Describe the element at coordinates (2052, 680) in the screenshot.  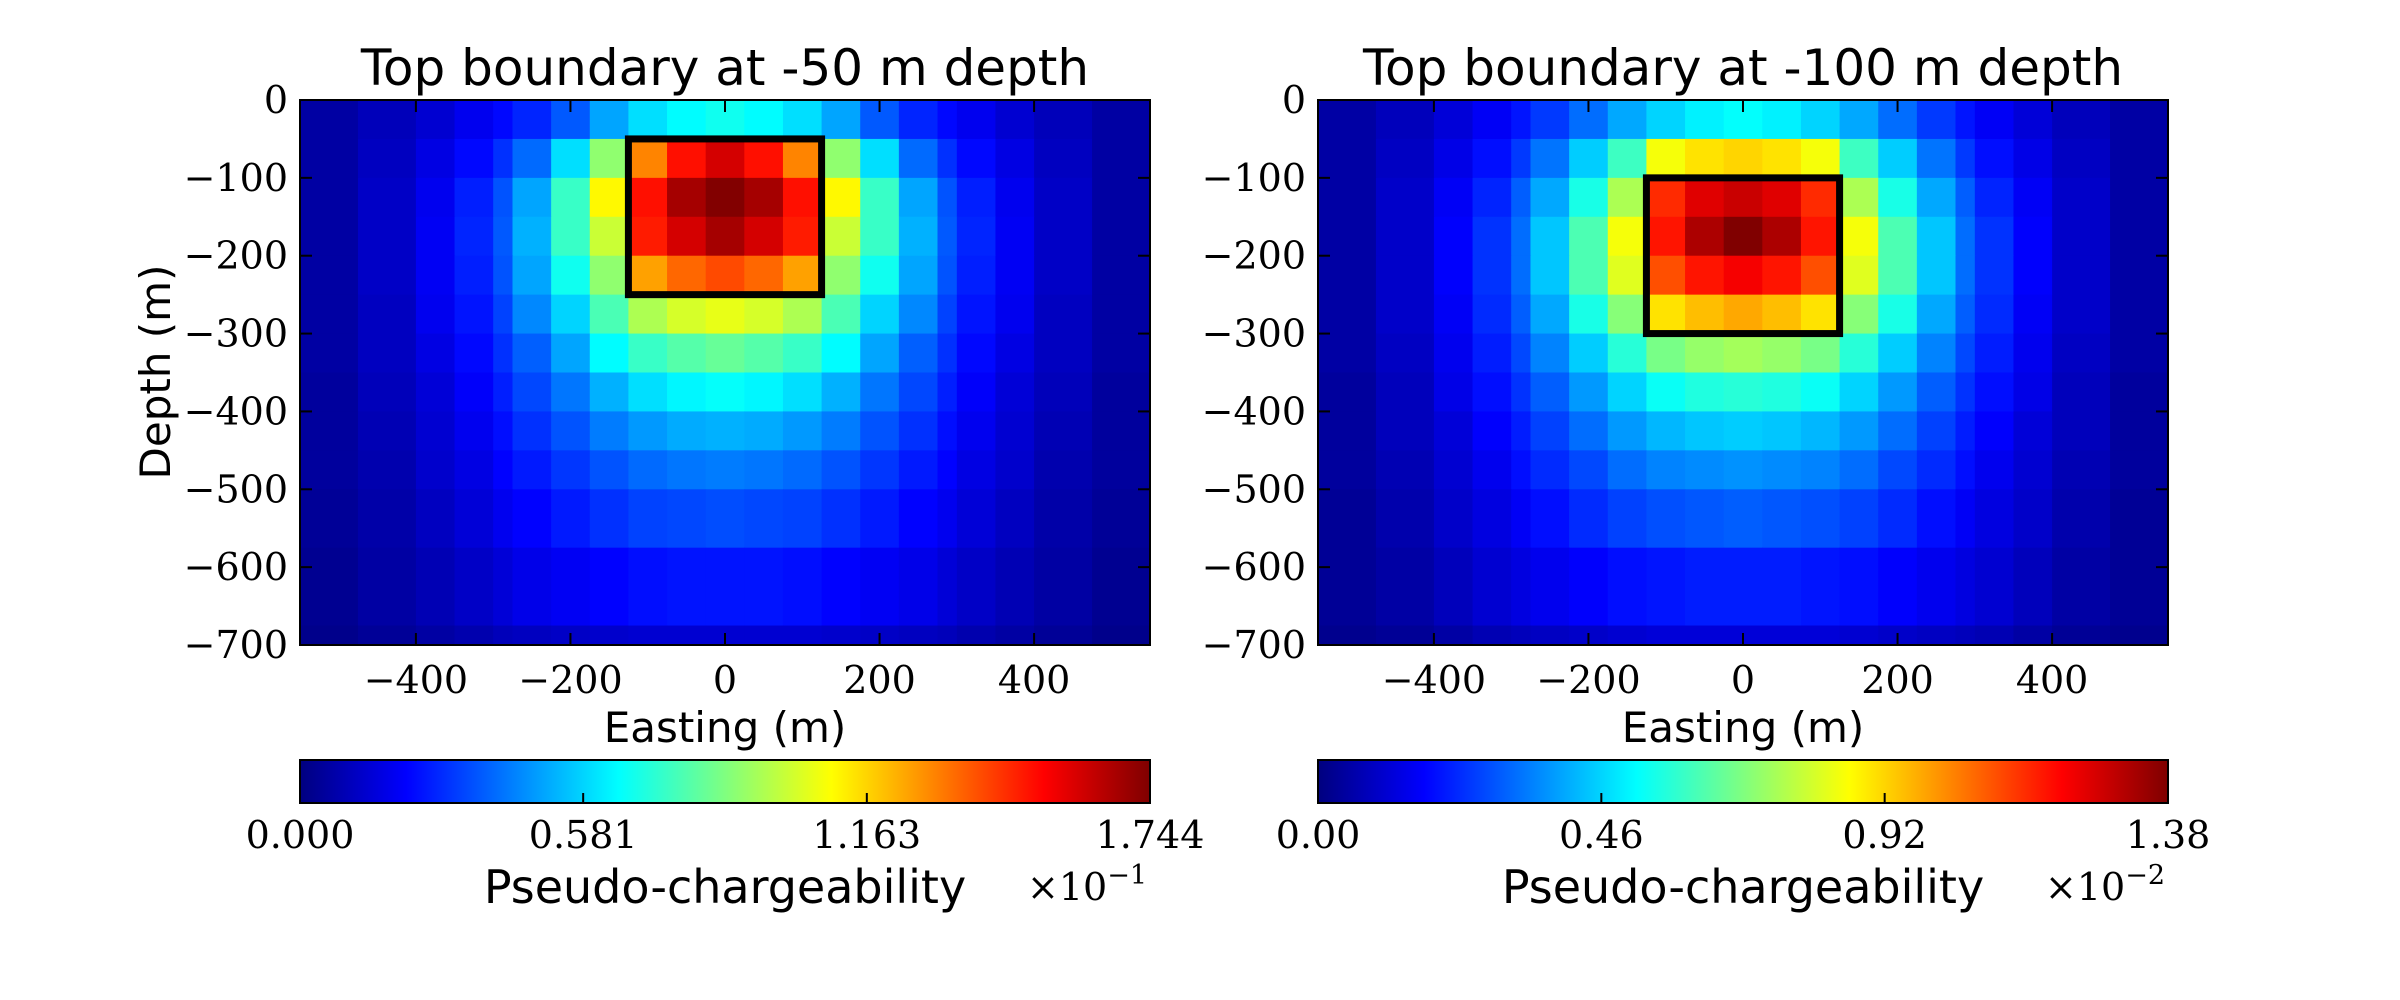
I see `x-tick-label: 400` at that location.